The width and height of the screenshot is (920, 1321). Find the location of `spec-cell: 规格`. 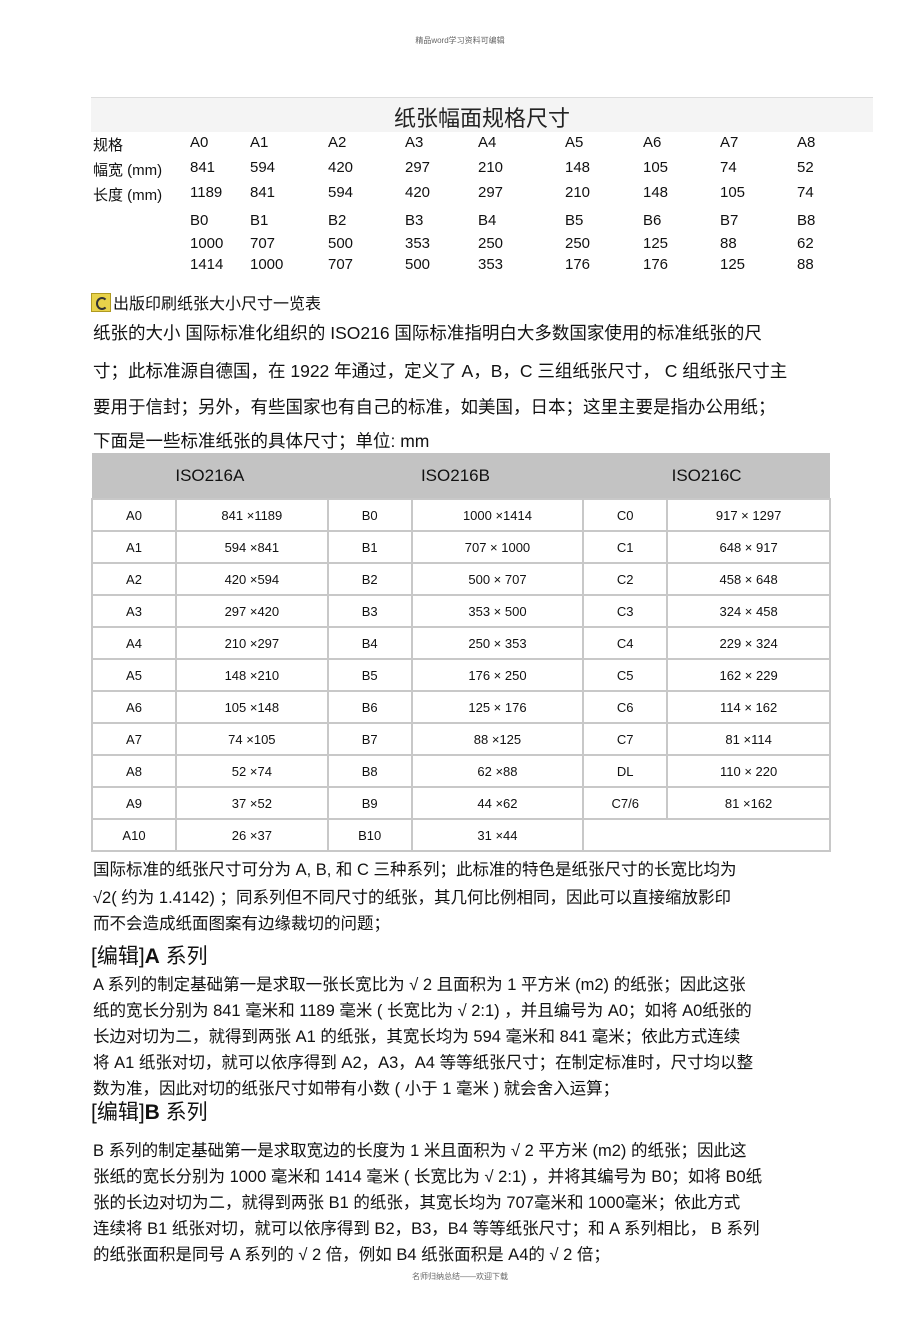

spec-cell: 规格 is located at coordinates (108, 145).